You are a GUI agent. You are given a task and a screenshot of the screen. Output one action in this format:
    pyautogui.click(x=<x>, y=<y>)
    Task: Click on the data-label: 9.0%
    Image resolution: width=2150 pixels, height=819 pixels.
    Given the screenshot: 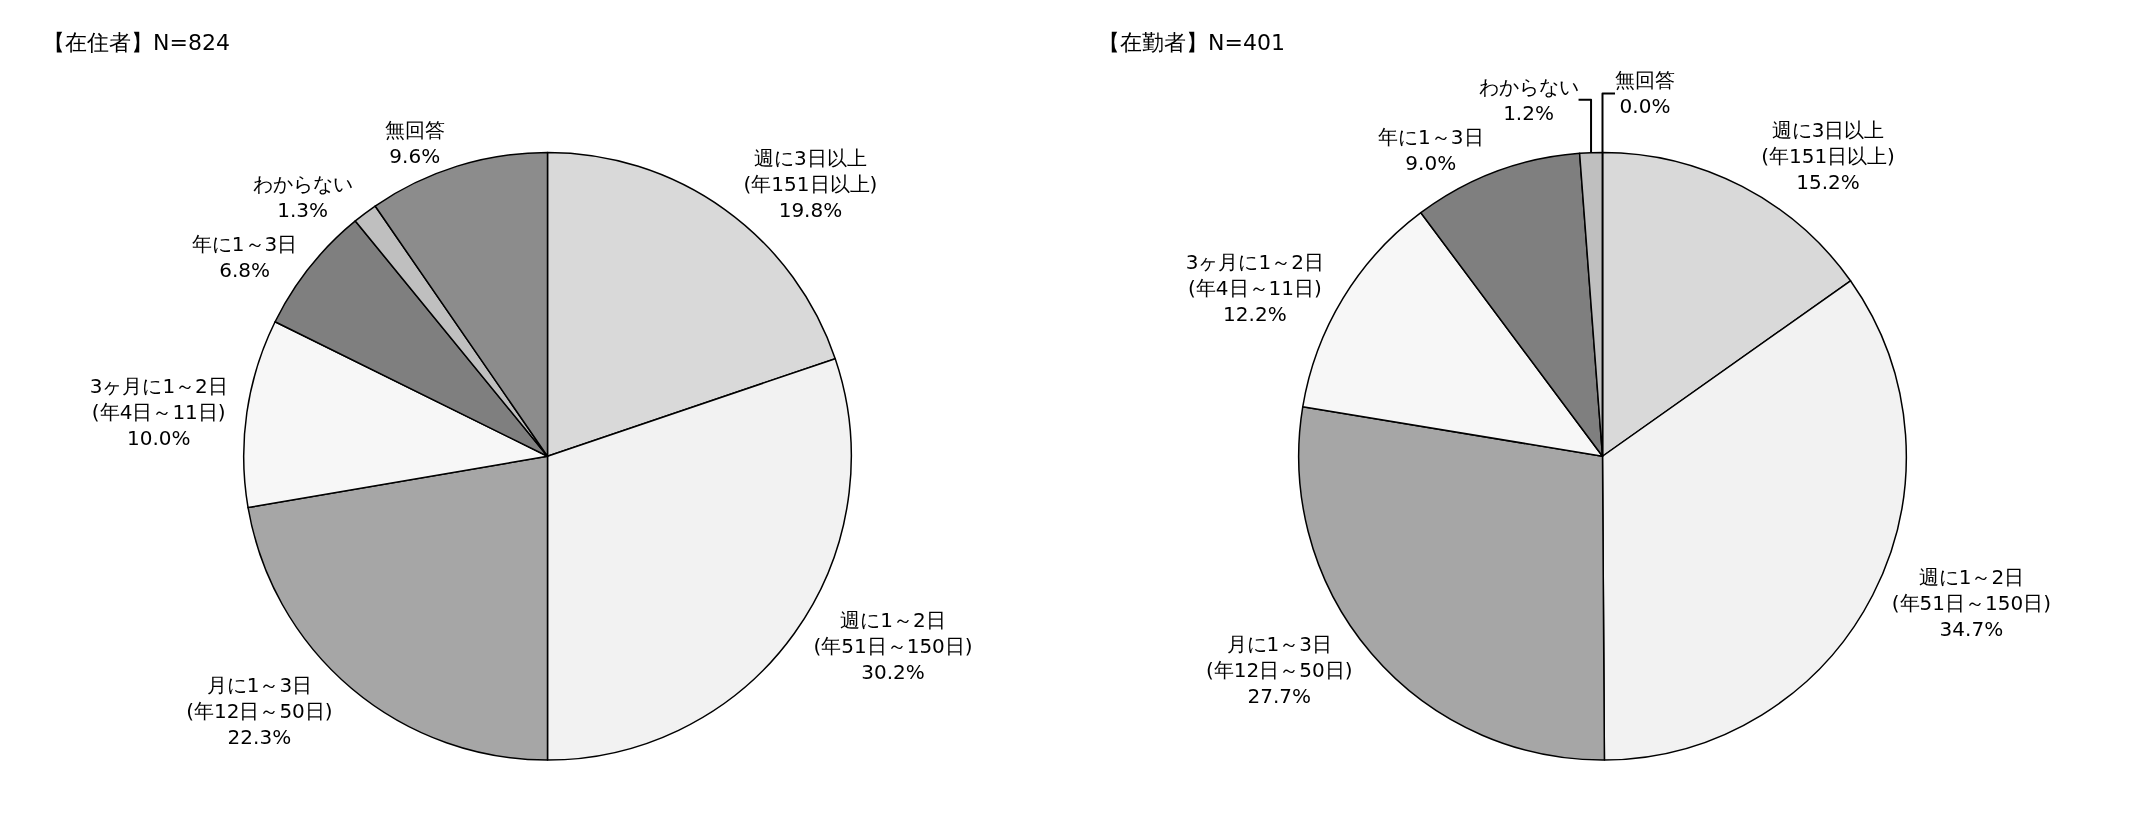 What is the action you would take?
    pyautogui.click(x=1431, y=162)
    